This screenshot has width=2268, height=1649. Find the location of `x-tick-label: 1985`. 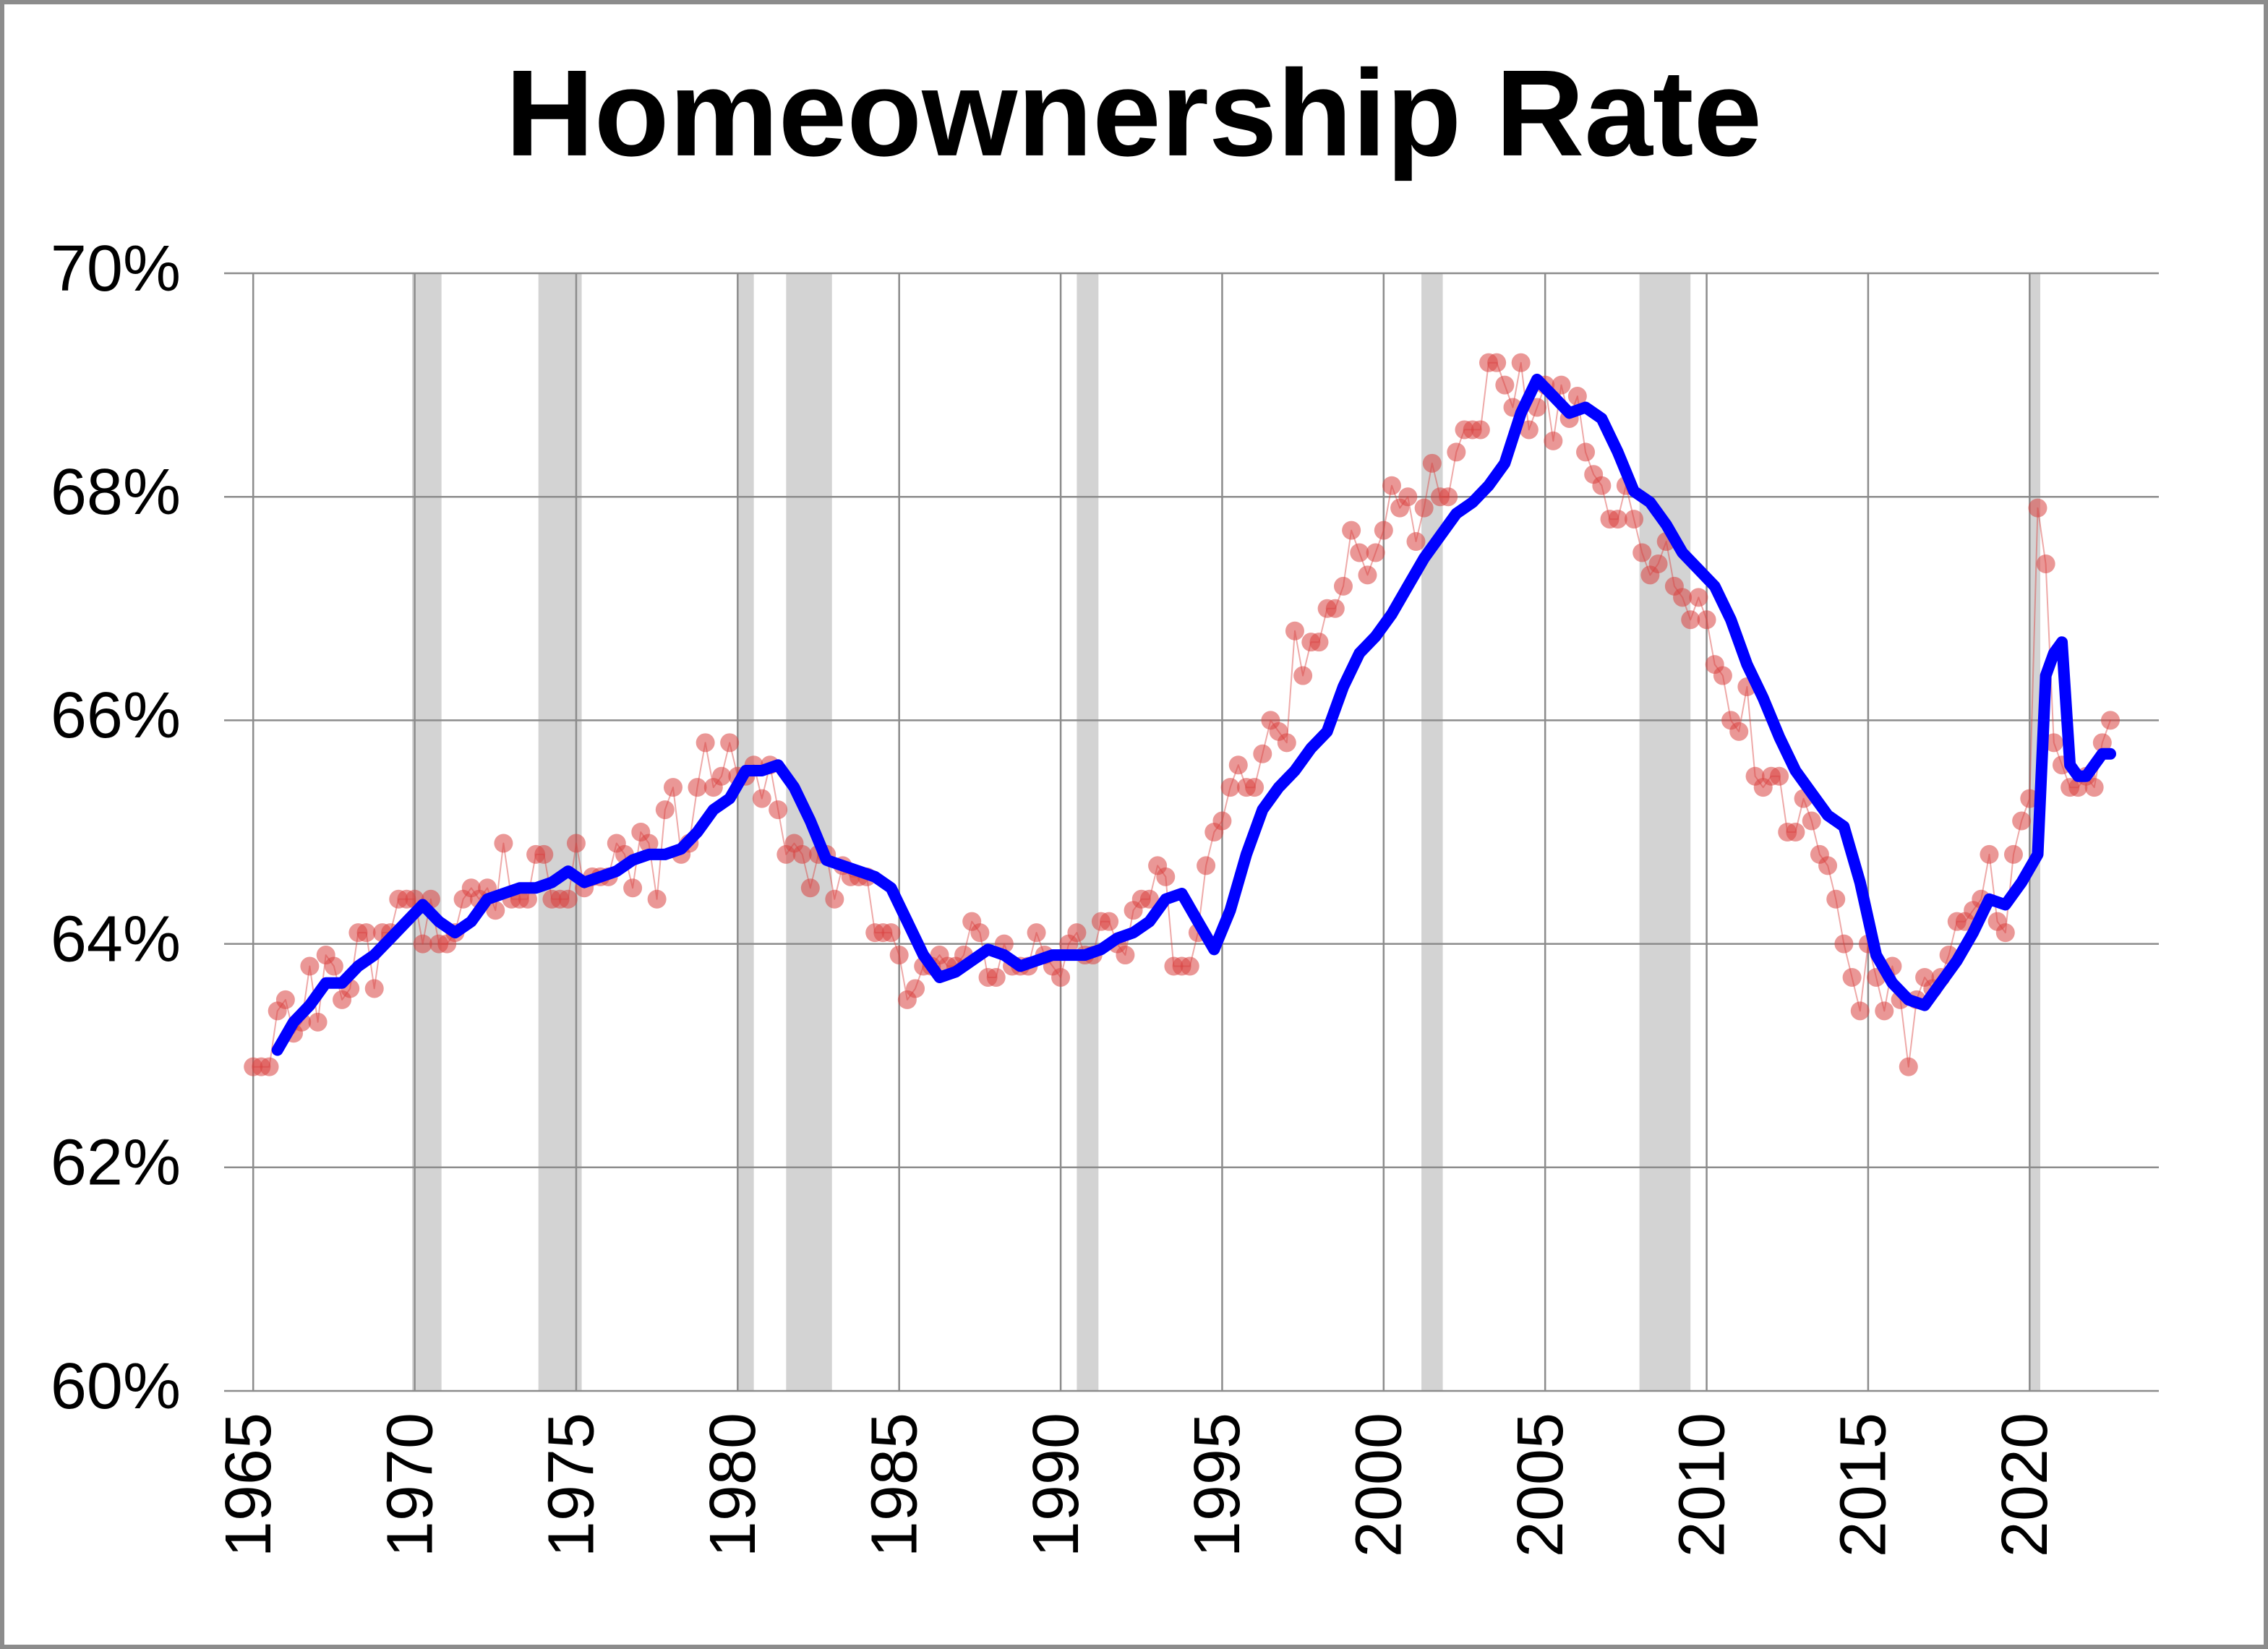

x-tick-label: 1985 is located at coordinates (894, 1485).